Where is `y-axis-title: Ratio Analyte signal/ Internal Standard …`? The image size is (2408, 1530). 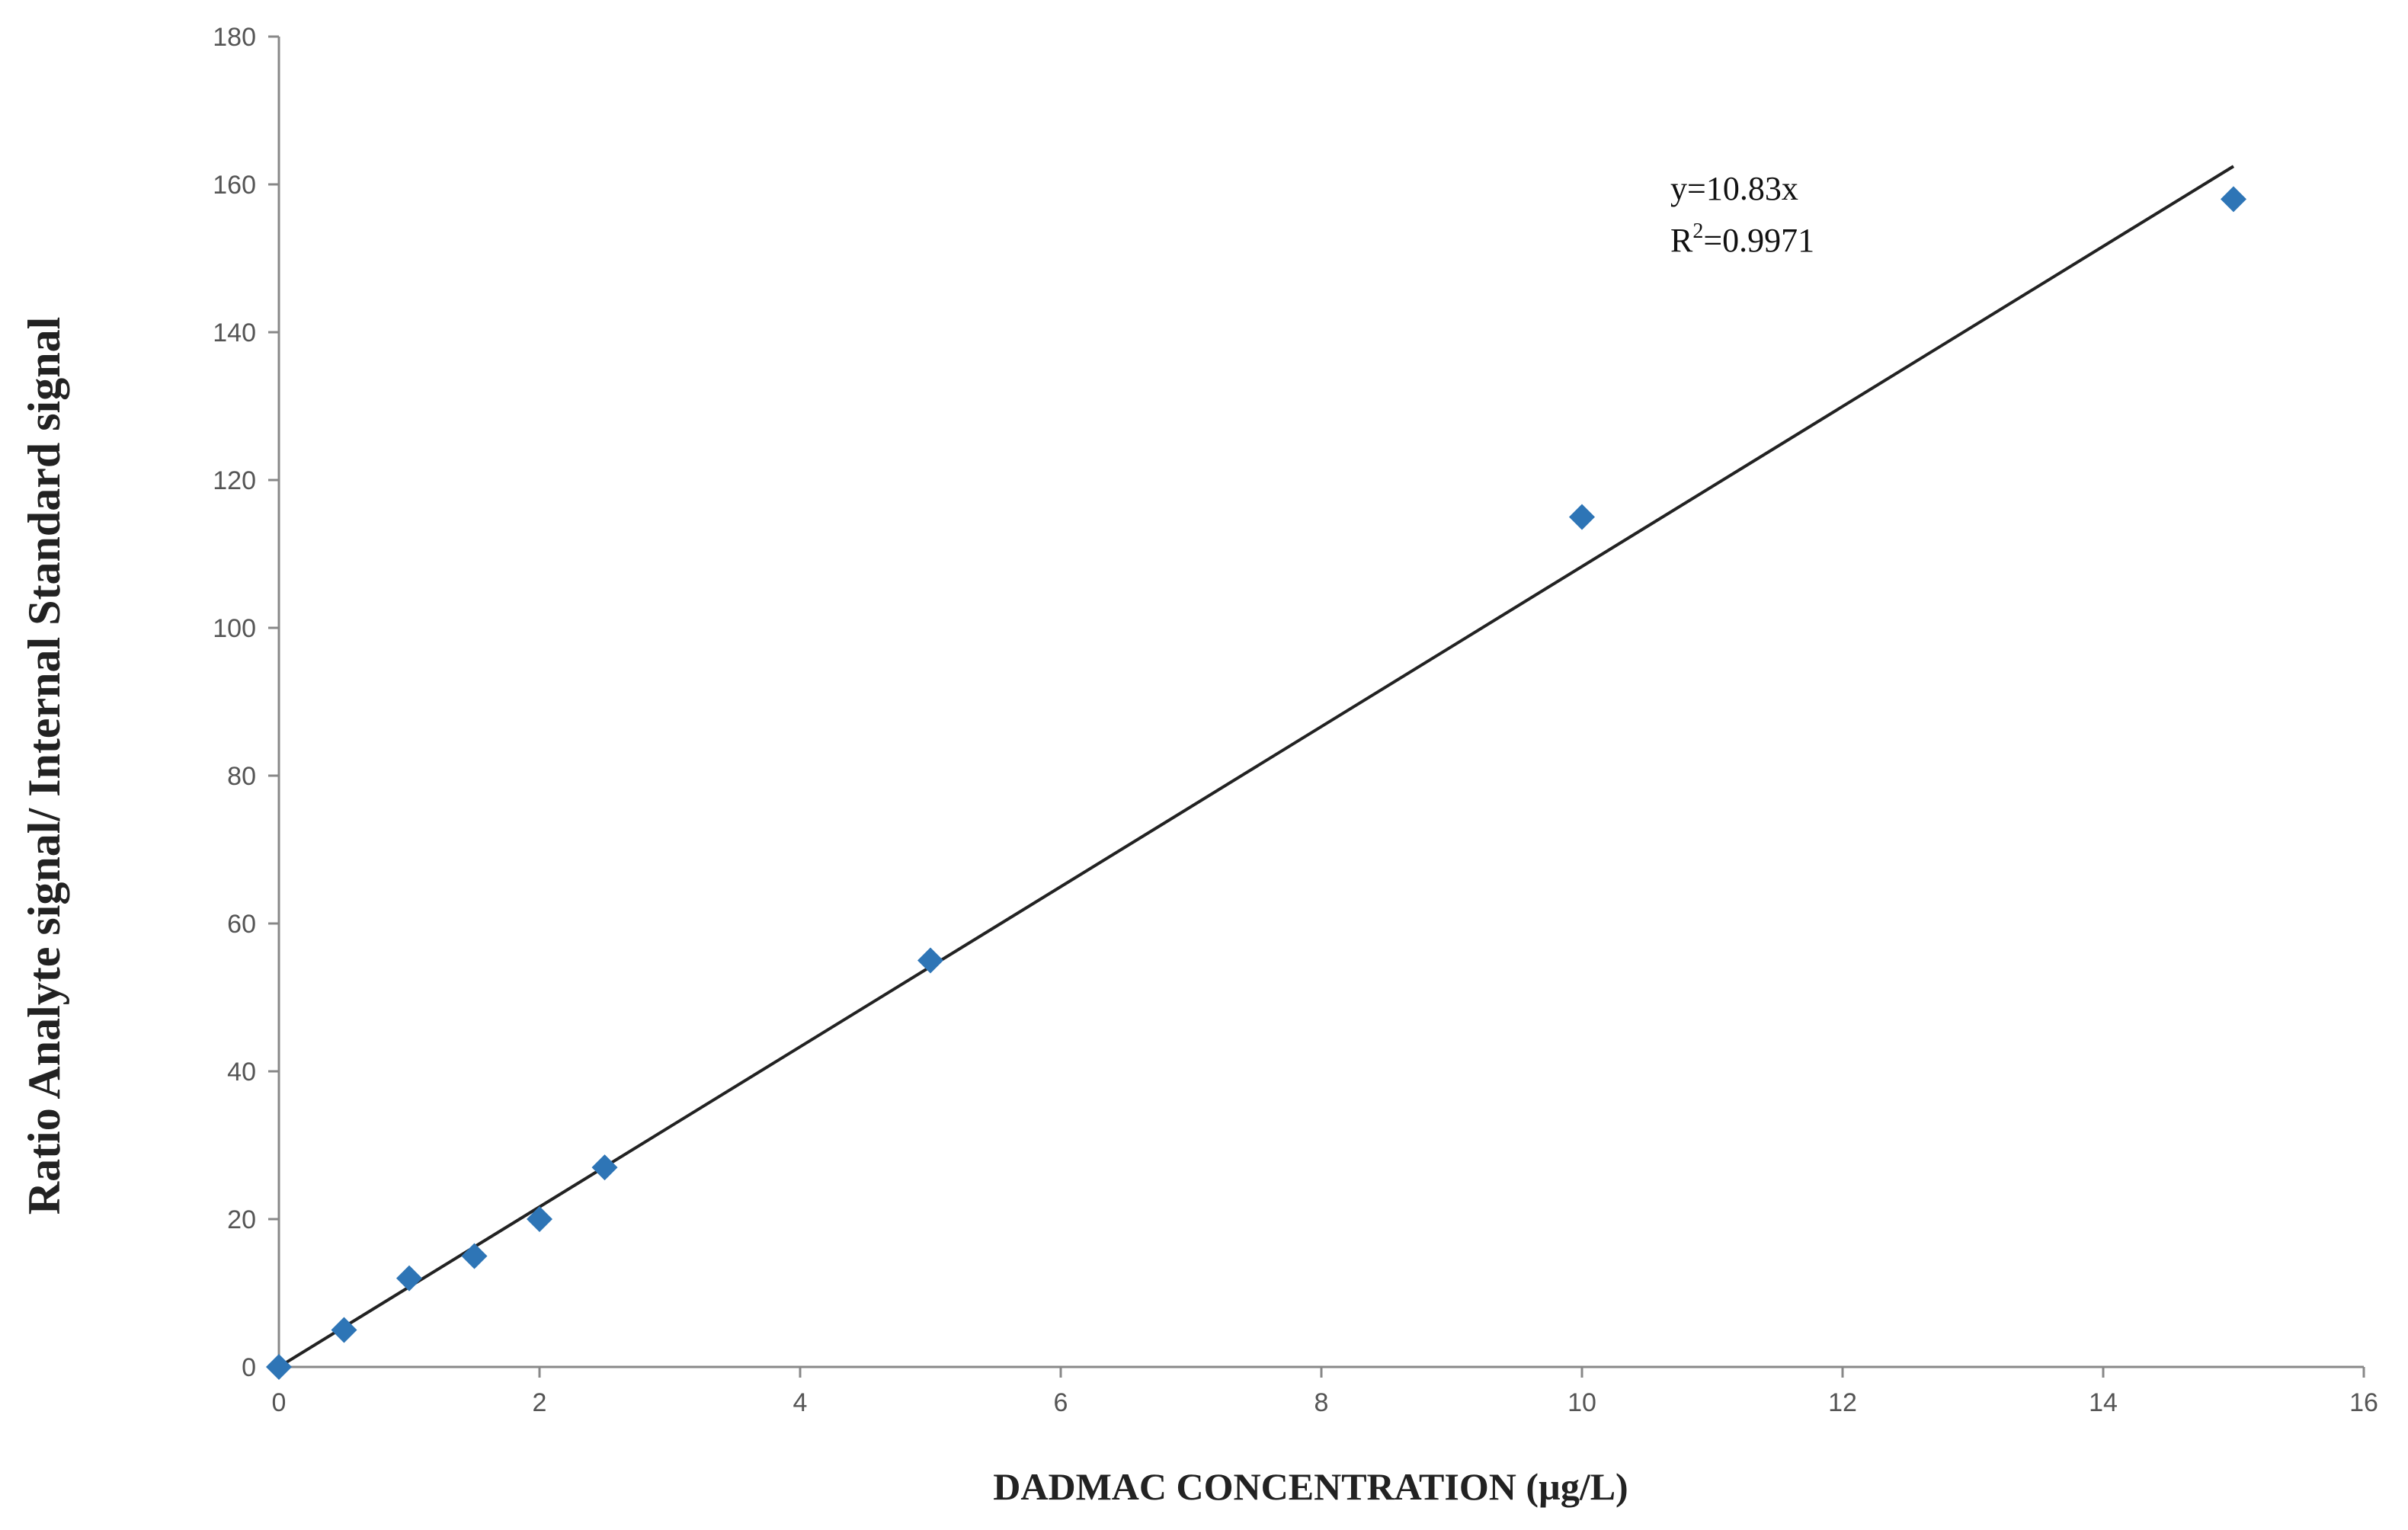
y-axis-title: Ratio Analyte signal/ Internal Standard … is located at coordinates (44, 766).